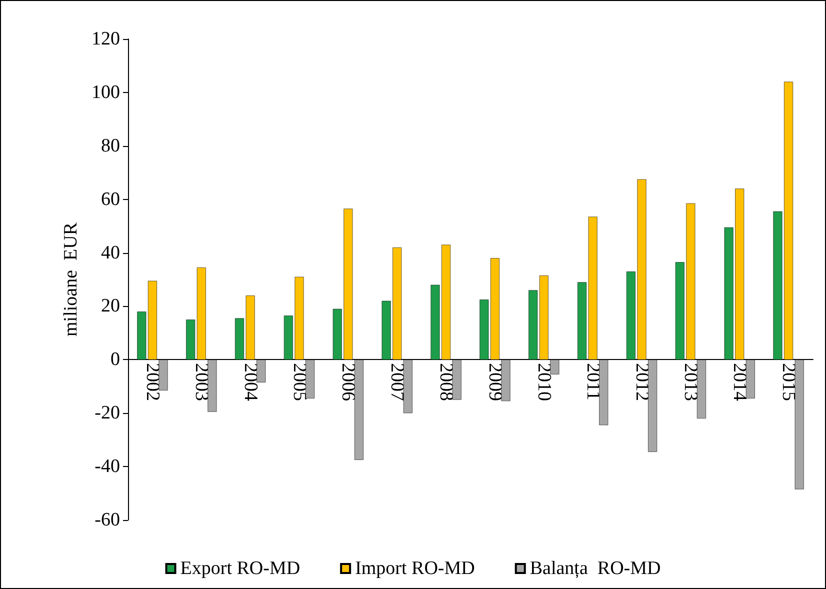  Describe the element at coordinates (107, 467) in the screenshot. I see `y-tick-label: -40` at that location.